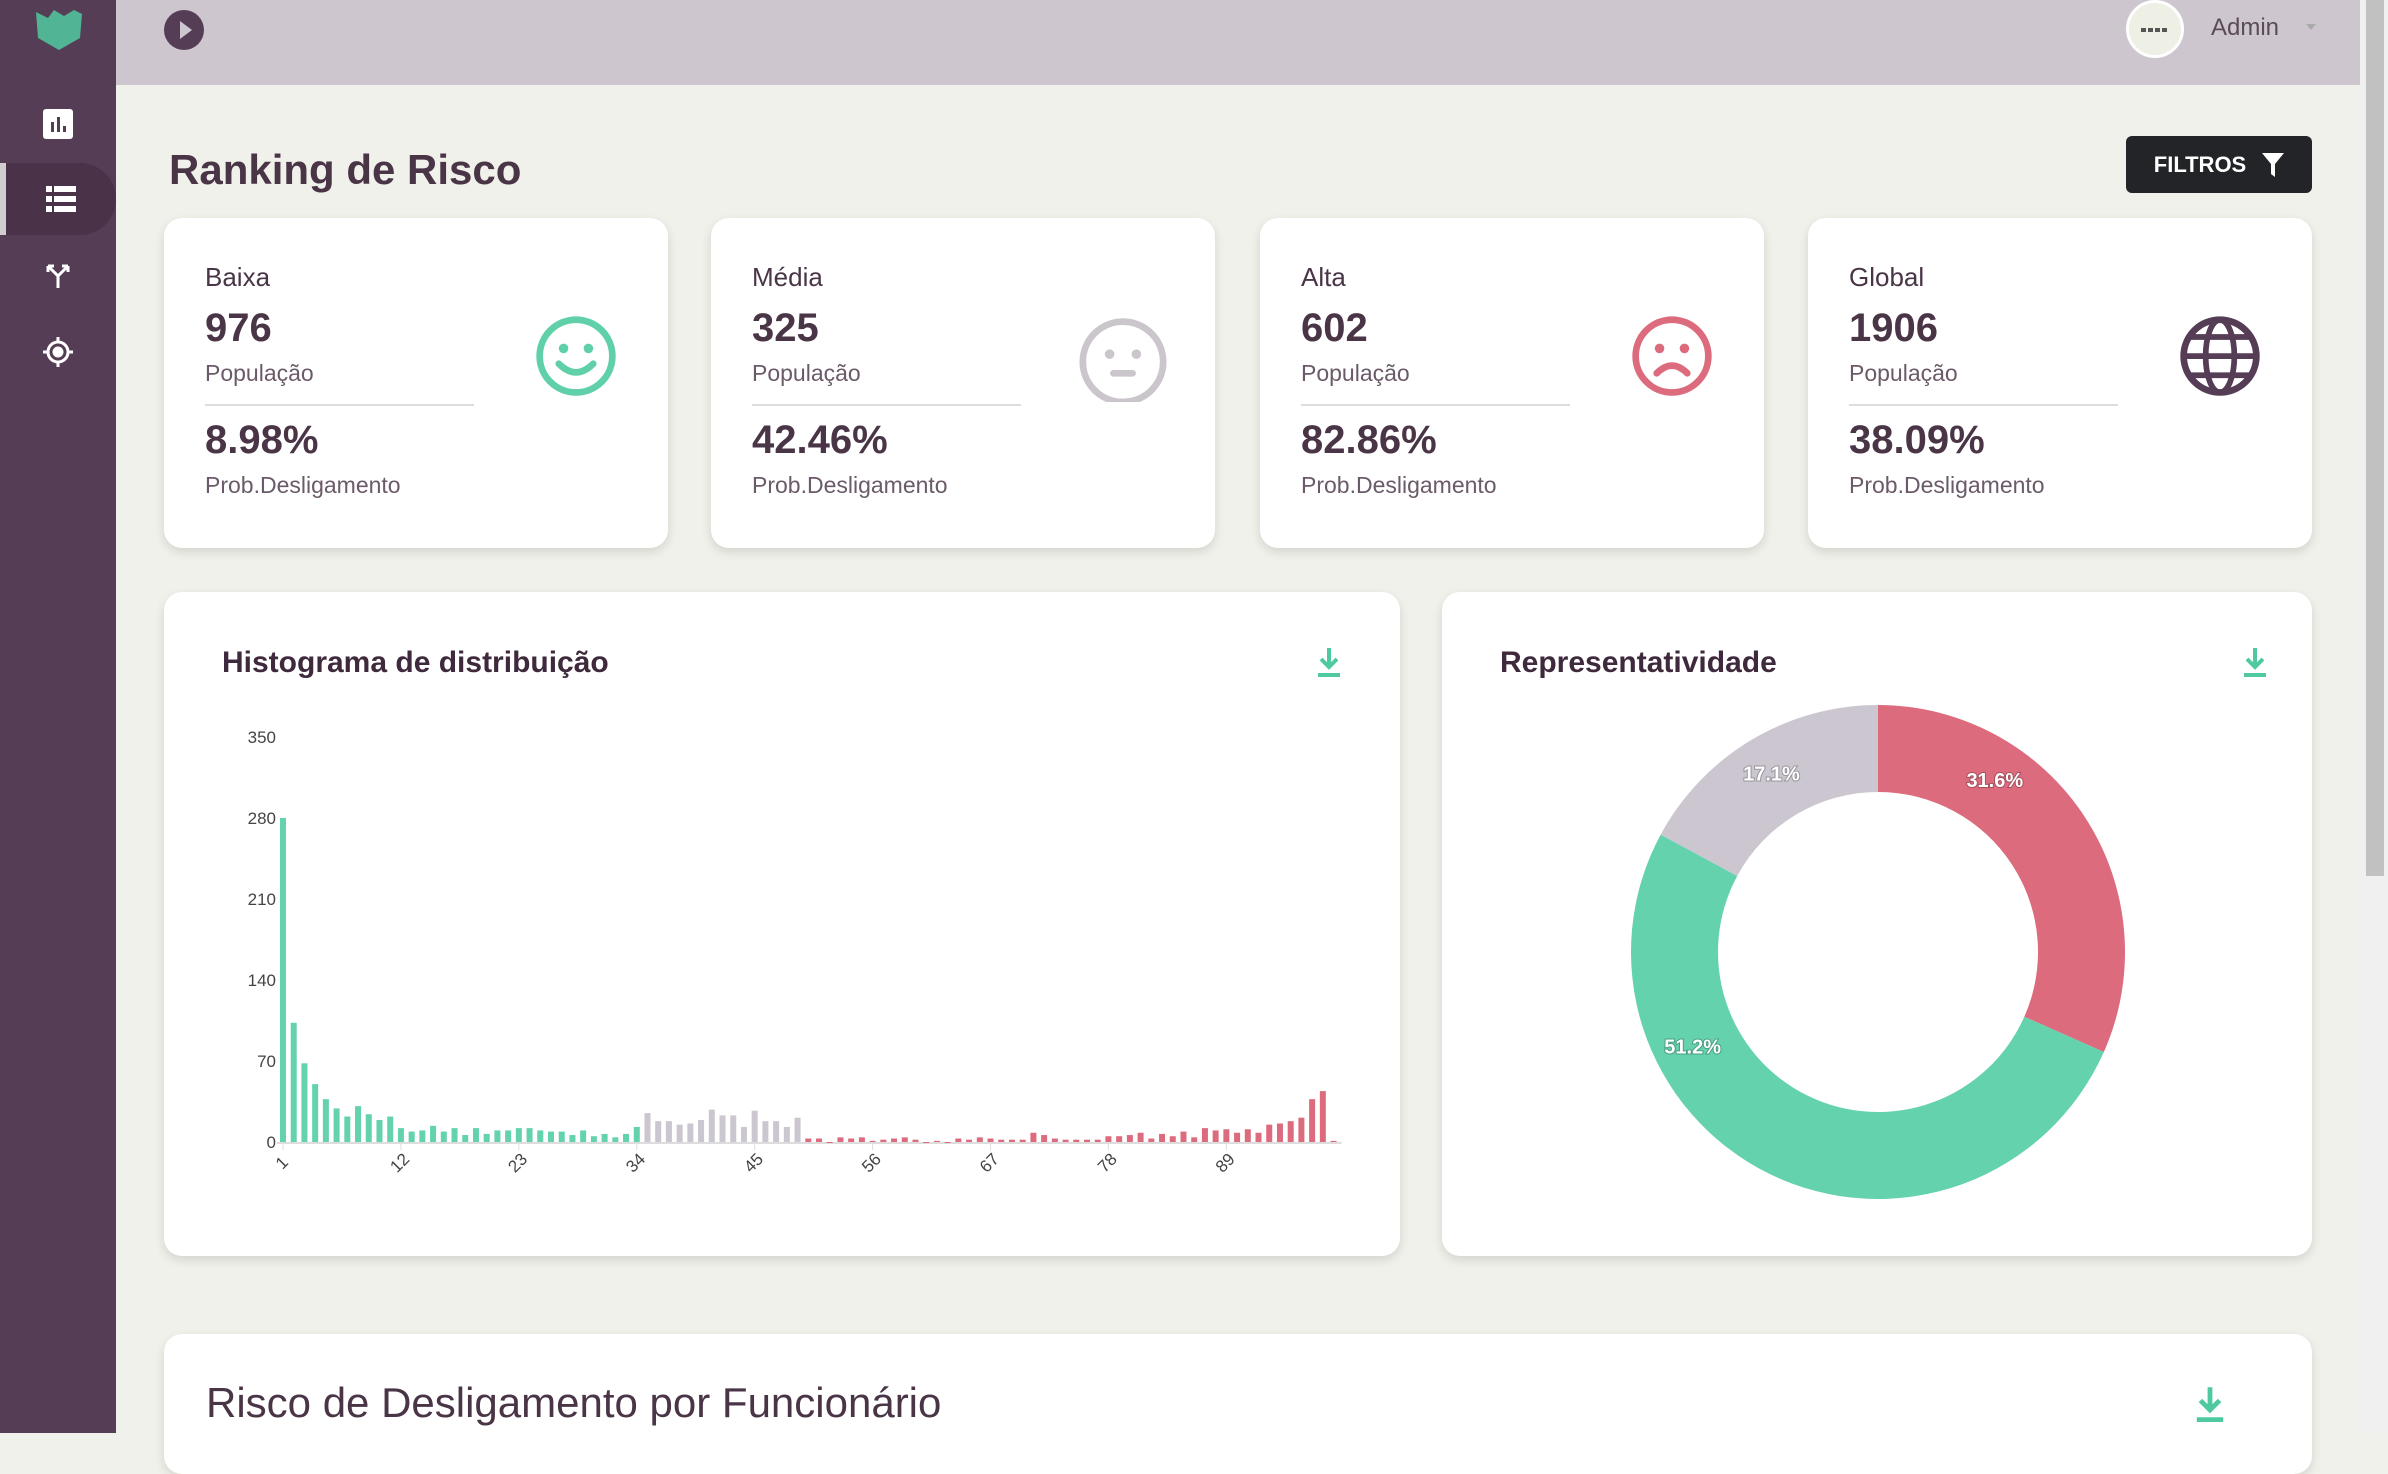 The width and height of the screenshot is (2388, 1474). What do you see at coordinates (2001, 878) in the screenshot?
I see `donut-slice-alta` at bounding box center [2001, 878].